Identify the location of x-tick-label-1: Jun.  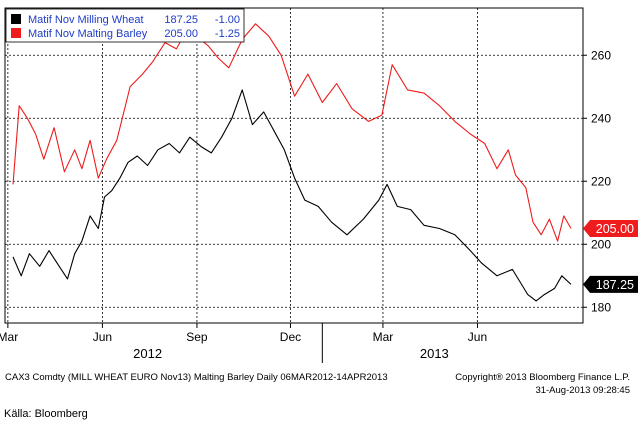
(102, 337).